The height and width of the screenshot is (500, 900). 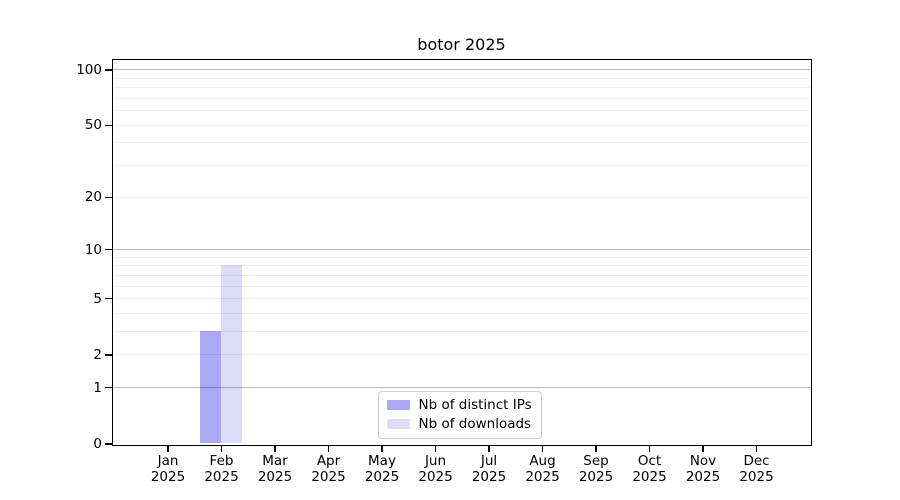 What do you see at coordinates (461, 44) in the screenshot?
I see `chart-title: botor 2025` at bounding box center [461, 44].